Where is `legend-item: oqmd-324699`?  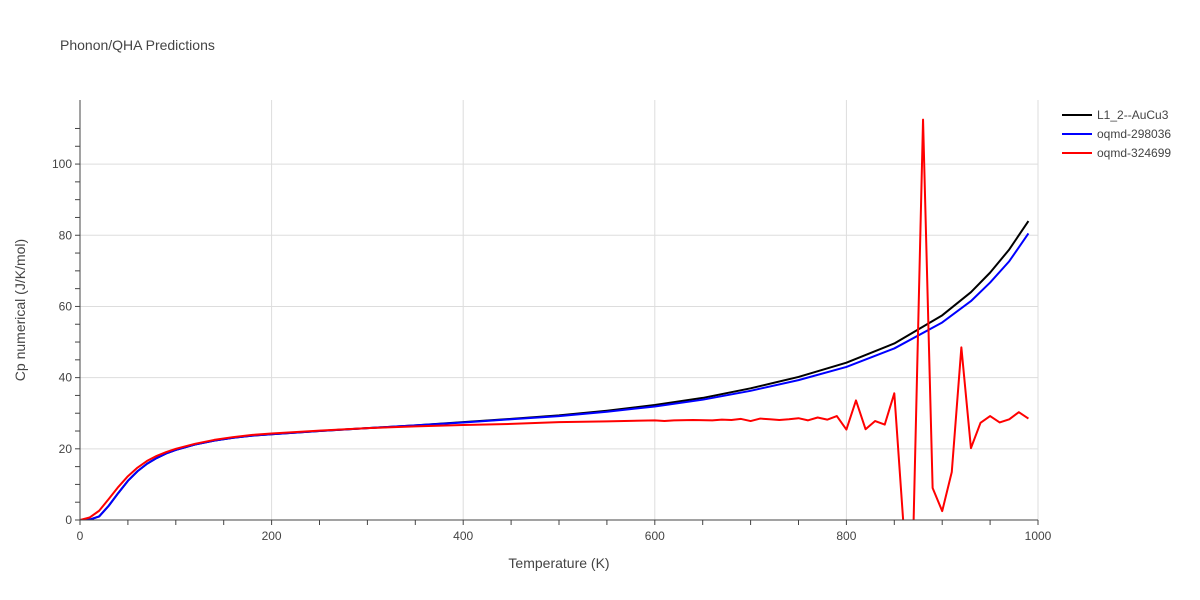 legend-item: oqmd-324699 is located at coordinates (1116, 153).